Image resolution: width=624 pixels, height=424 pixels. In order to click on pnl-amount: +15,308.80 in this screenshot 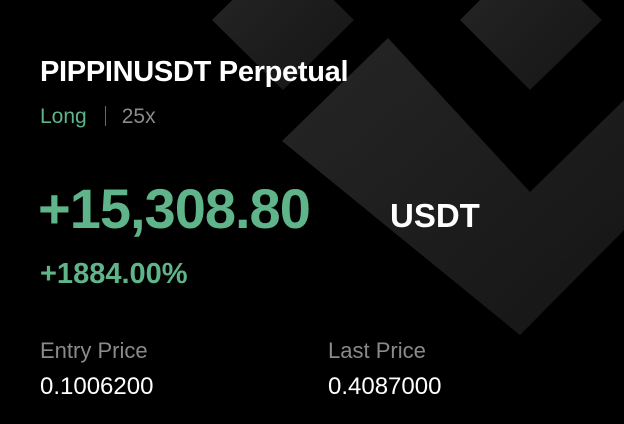, I will do `click(174, 208)`.